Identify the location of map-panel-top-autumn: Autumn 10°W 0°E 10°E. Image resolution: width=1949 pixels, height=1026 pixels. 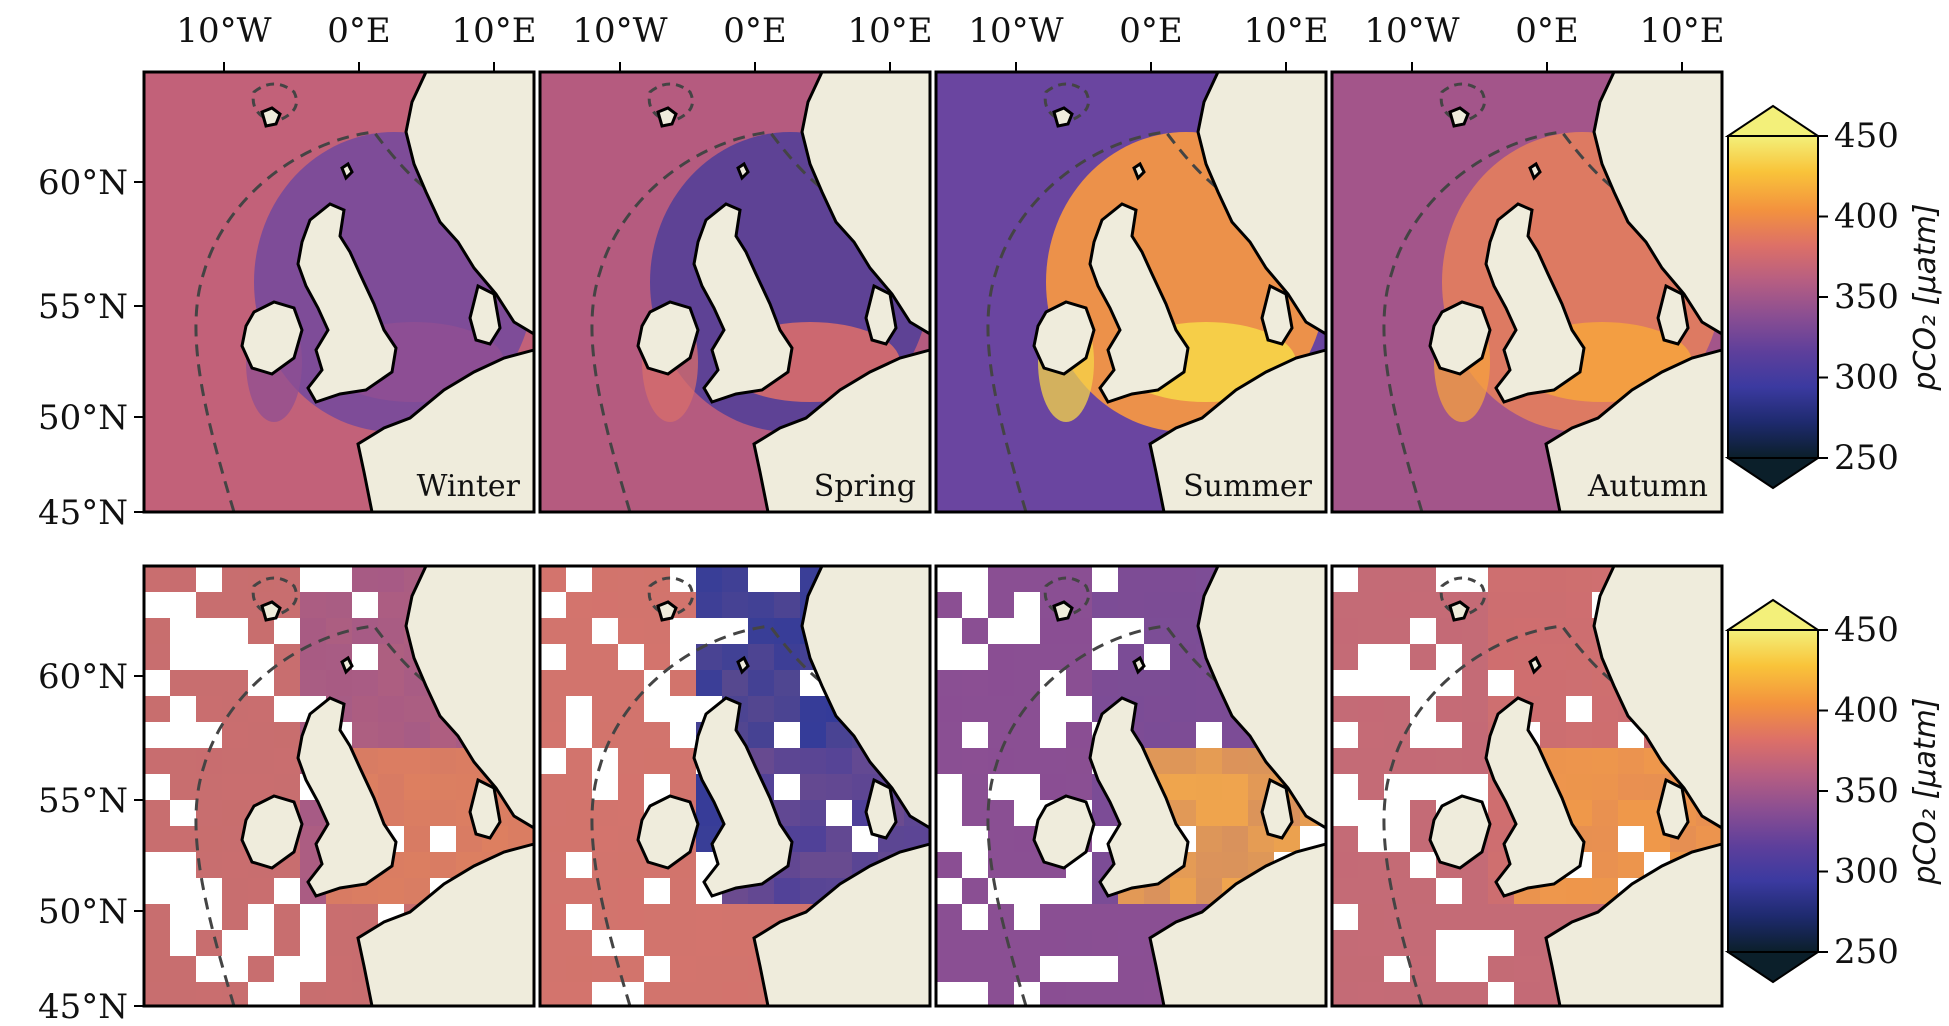
(1527, 262).